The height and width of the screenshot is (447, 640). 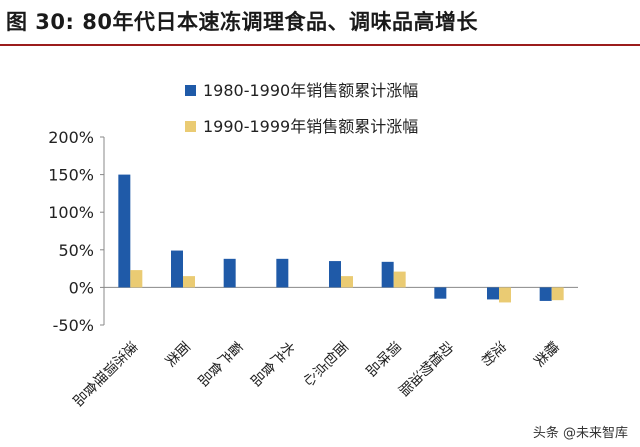 What do you see at coordinates (71, 137) in the screenshot?
I see `y-tick-label: 200%` at bounding box center [71, 137].